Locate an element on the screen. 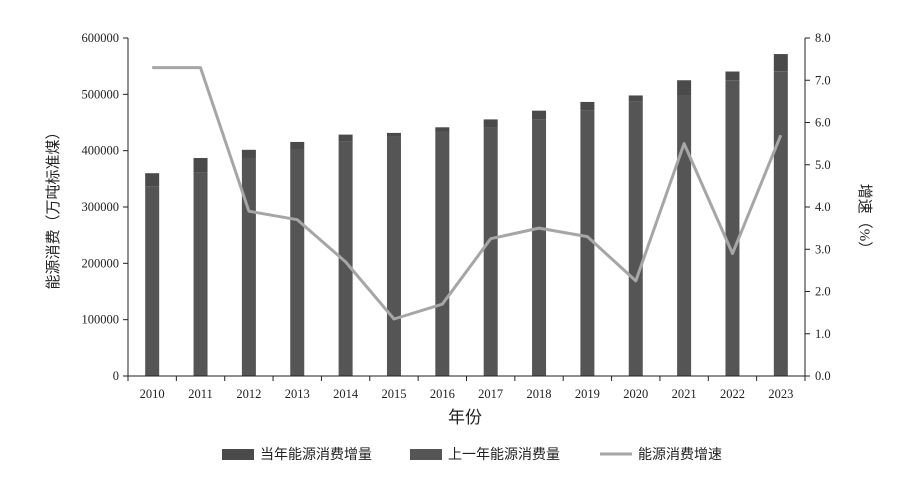  y-tick-label: 600000 is located at coordinates (101, 38).